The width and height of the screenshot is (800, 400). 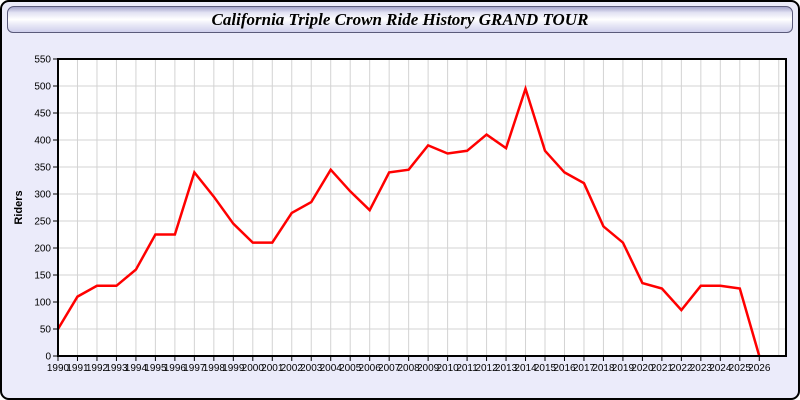 I want to click on x-tick-label: 2012, so click(x=486, y=368).